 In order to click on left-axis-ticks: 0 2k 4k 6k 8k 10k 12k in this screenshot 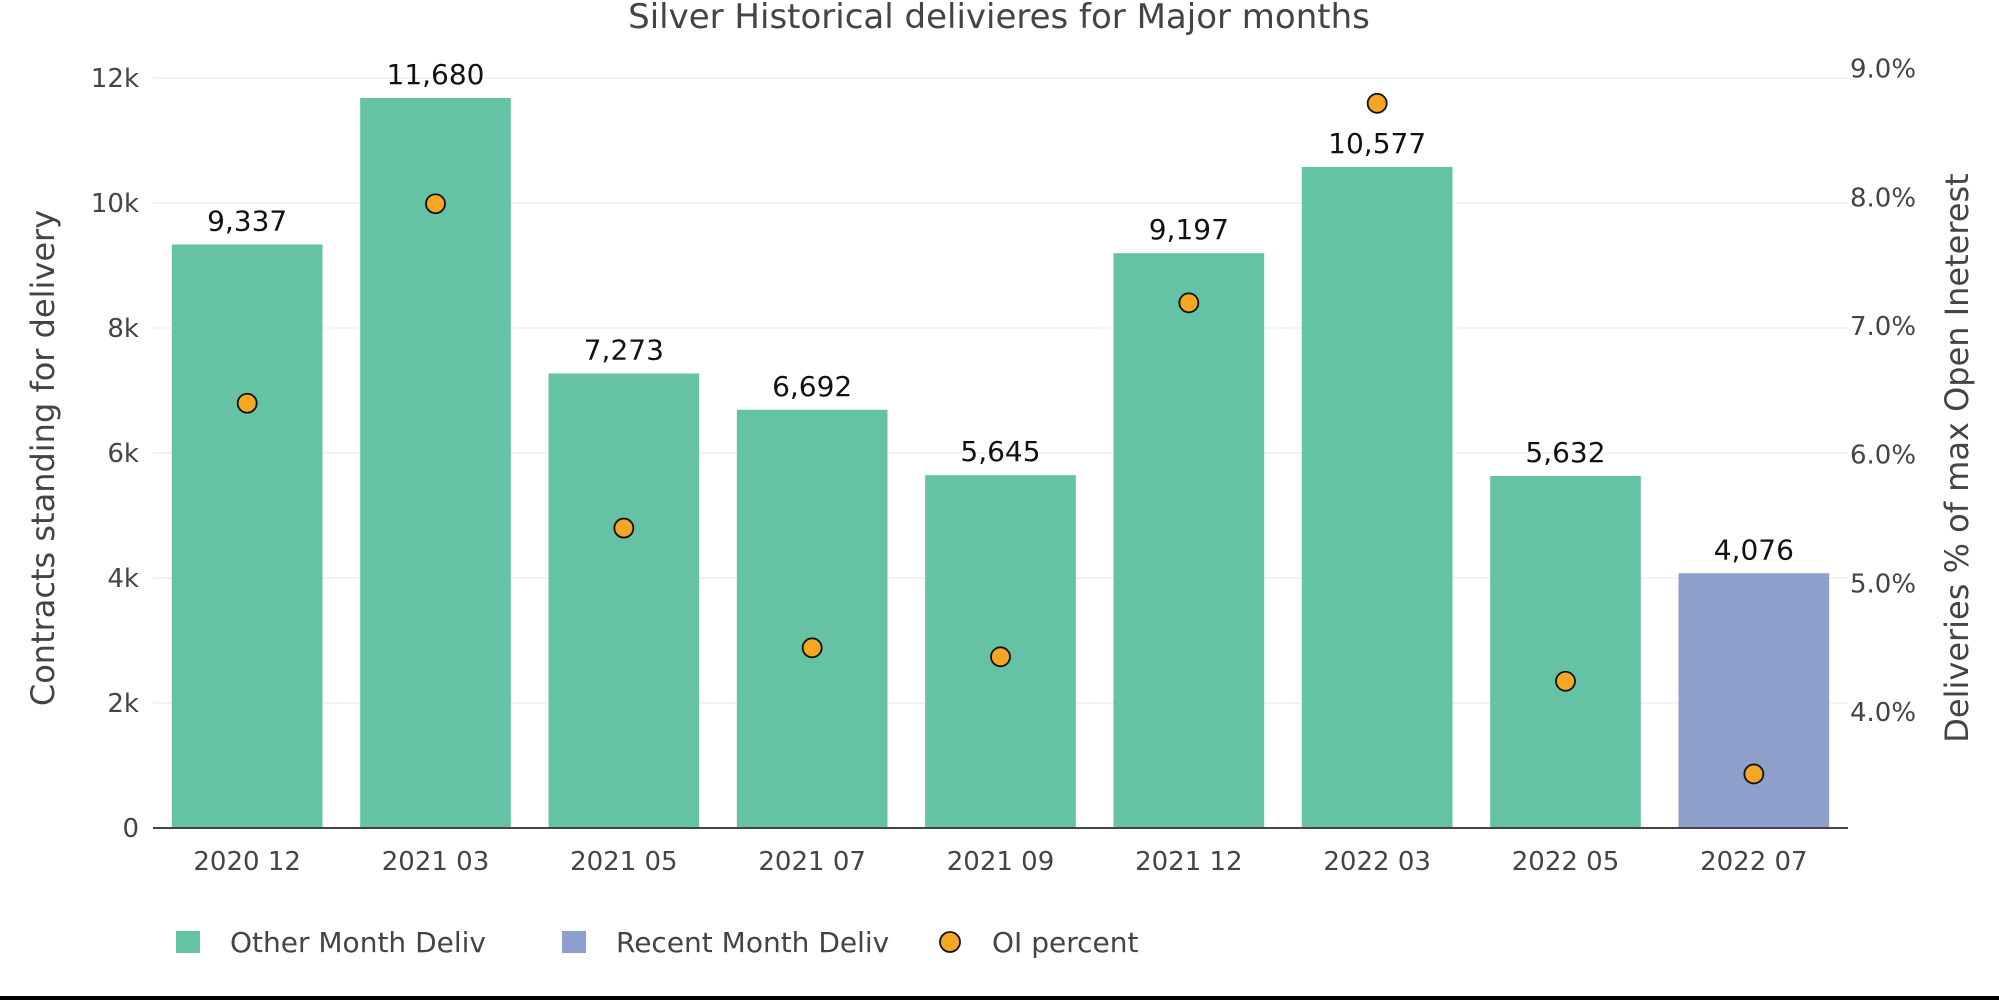, I will do `click(115, 454)`.